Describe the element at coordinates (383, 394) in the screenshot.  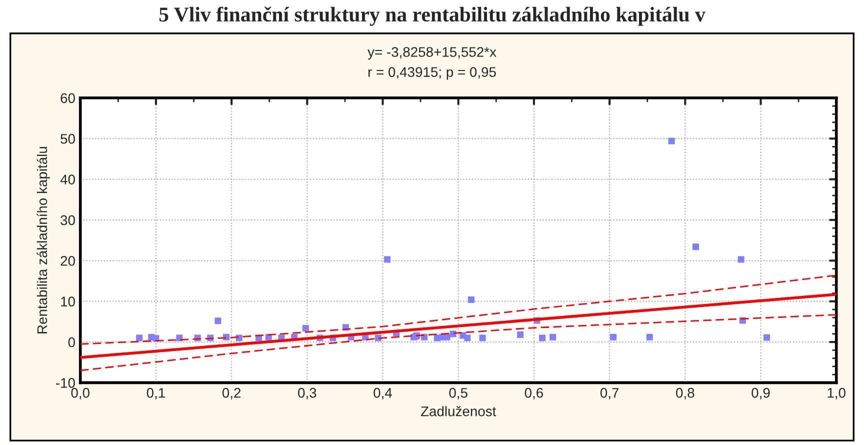
I see `x-tick-label: 0,4` at that location.